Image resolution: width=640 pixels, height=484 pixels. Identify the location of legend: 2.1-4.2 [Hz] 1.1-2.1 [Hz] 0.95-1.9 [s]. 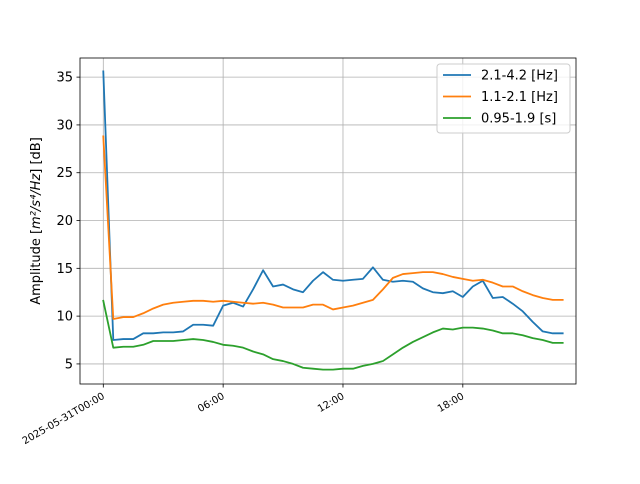
(503, 98).